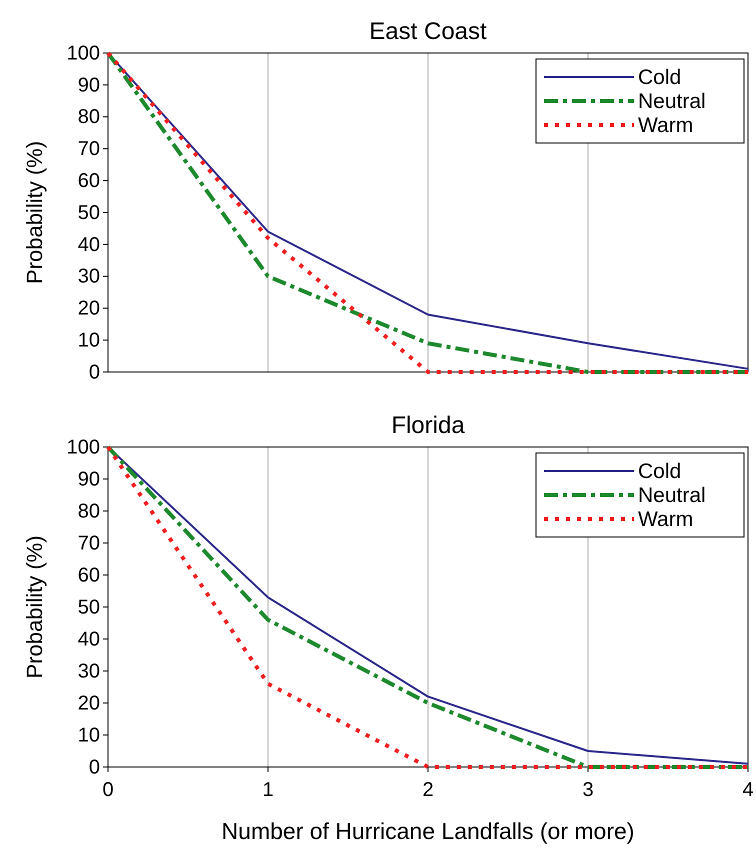  I want to click on chart-title: Florida, so click(428, 425).